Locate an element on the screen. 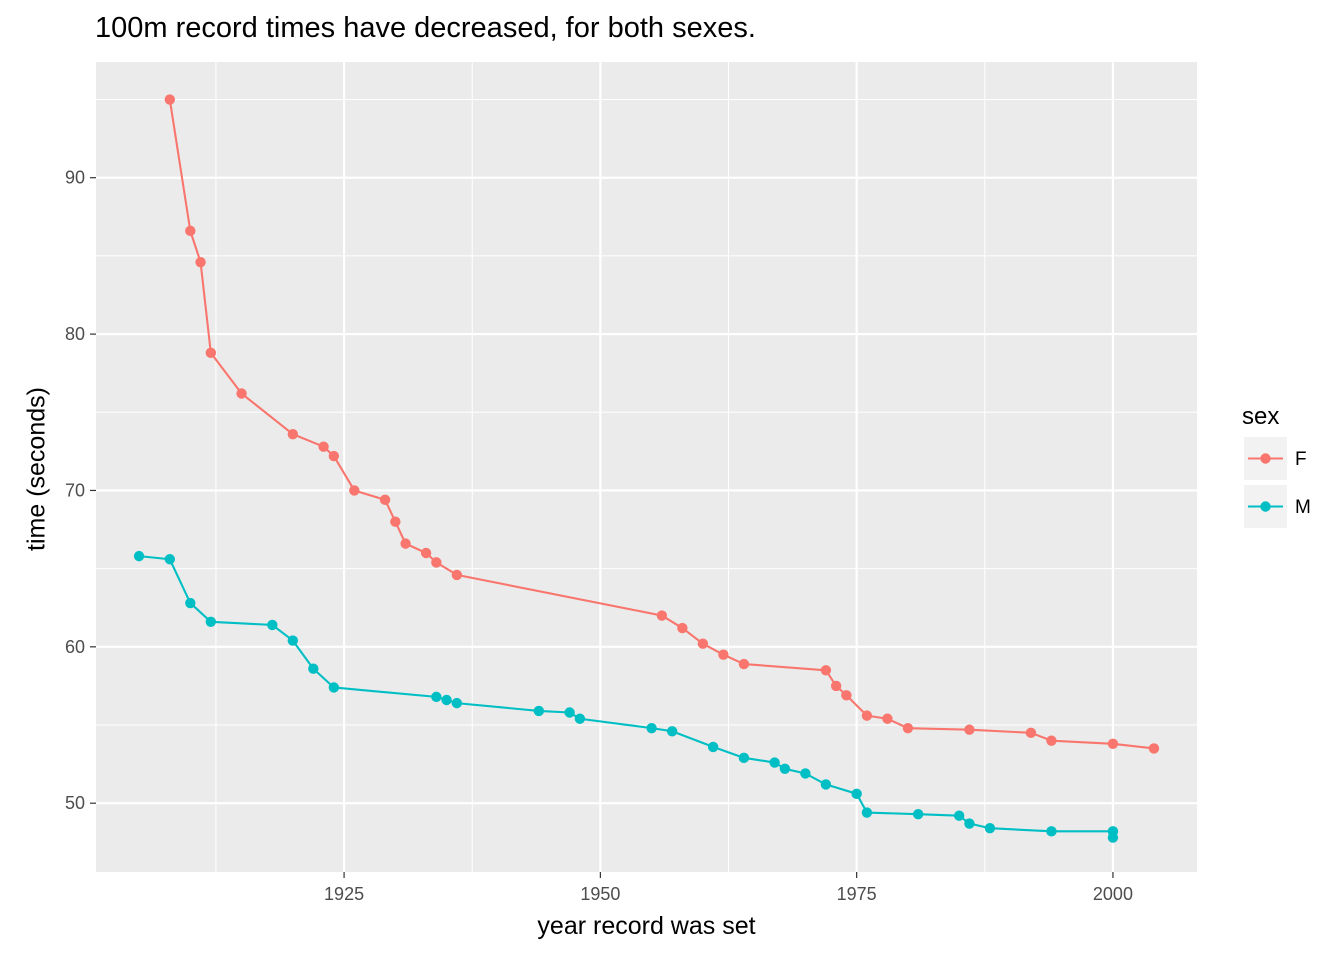 The image size is (1344, 960). y-tick-label: 50 is located at coordinates (75, 803).